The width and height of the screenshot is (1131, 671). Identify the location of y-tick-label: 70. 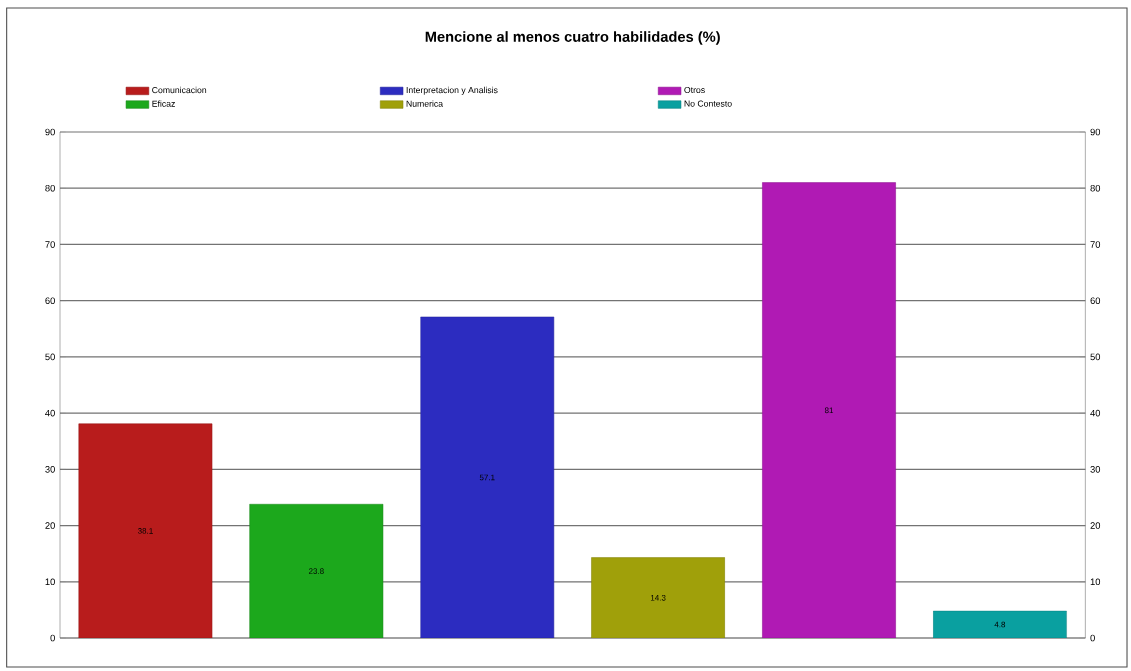
(50, 244).